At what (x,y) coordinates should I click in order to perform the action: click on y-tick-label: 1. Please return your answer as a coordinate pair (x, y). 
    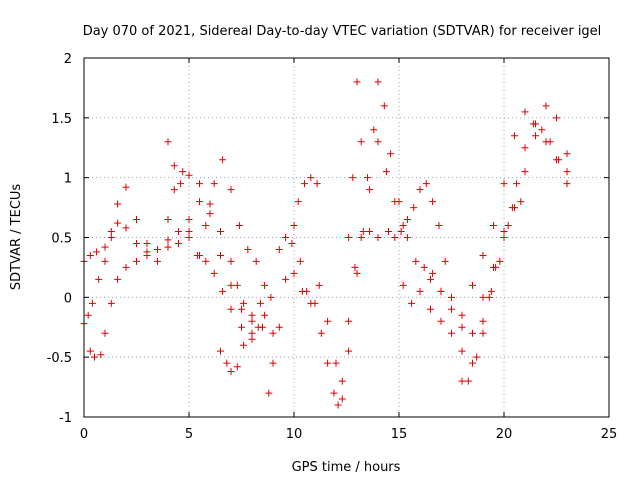
    Looking at the image, I should click on (68, 179).